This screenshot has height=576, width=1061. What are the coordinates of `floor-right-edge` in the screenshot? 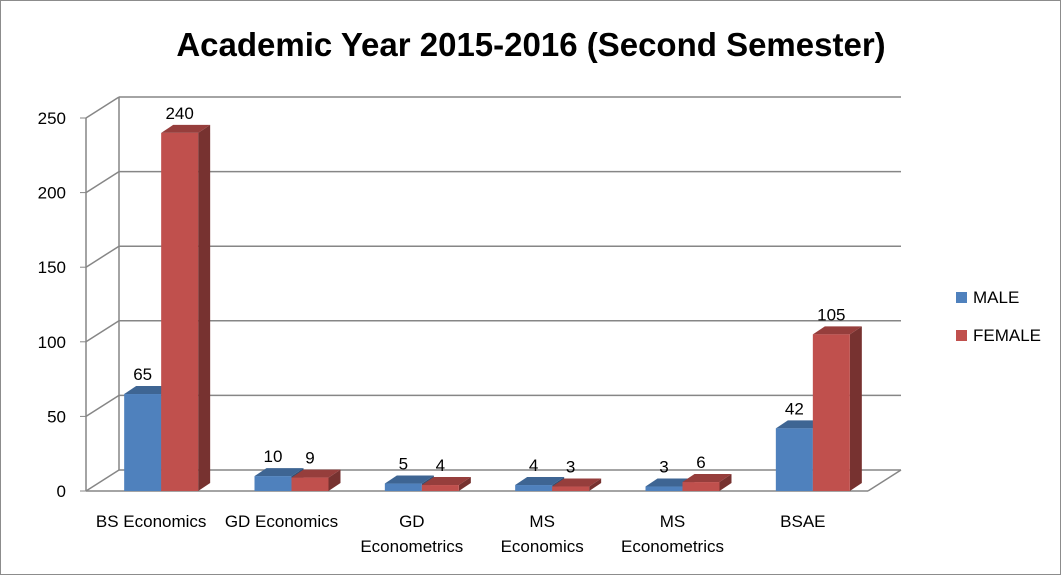 It's located at (884, 480).